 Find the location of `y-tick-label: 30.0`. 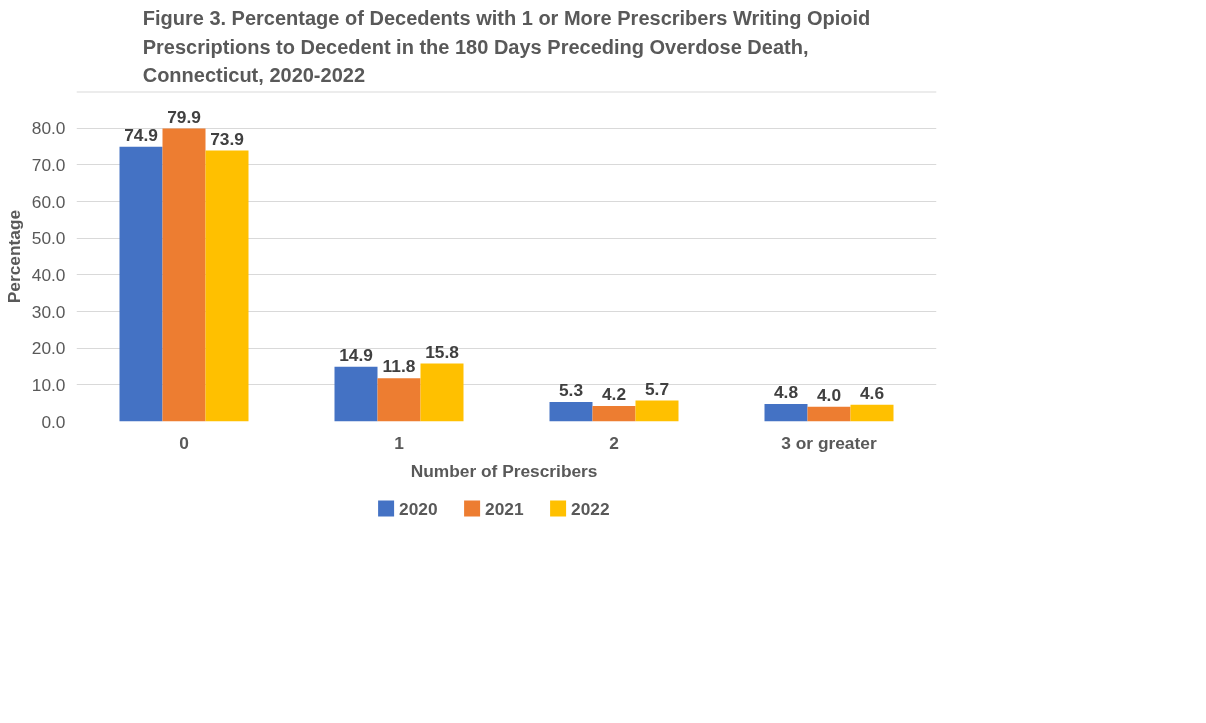

y-tick-label: 30.0 is located at coordinates (48, 311).